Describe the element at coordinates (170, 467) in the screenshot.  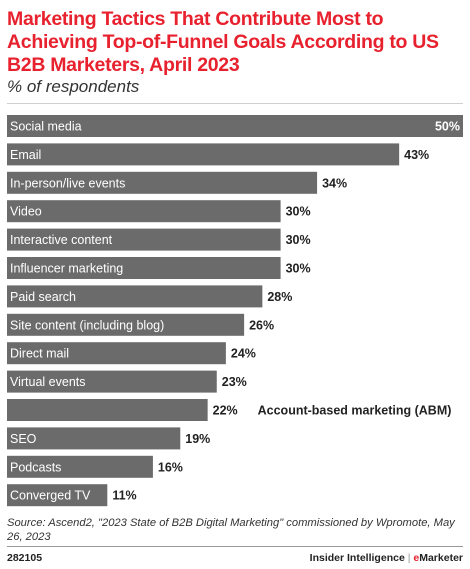
I see `value-label: 16%` at that location.